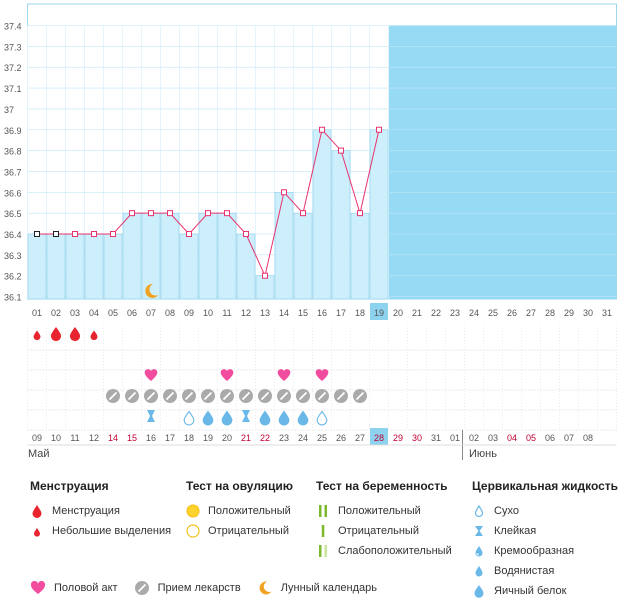 Image resolution: width=626 pixels, height=601 pixels. Describe the element at coordinates (246, 438) in the screenshot. I see `date-label: 21` at that location.